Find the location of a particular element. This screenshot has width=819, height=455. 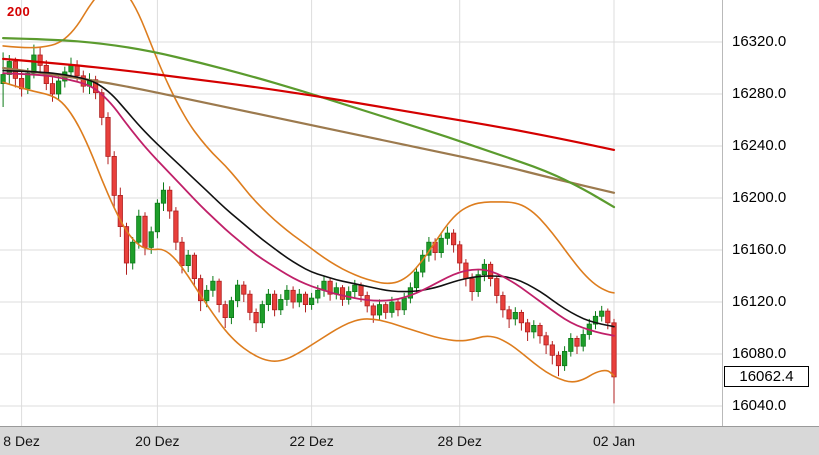

price-tick-label: 16200.0 is located at coordinates (759, 197).